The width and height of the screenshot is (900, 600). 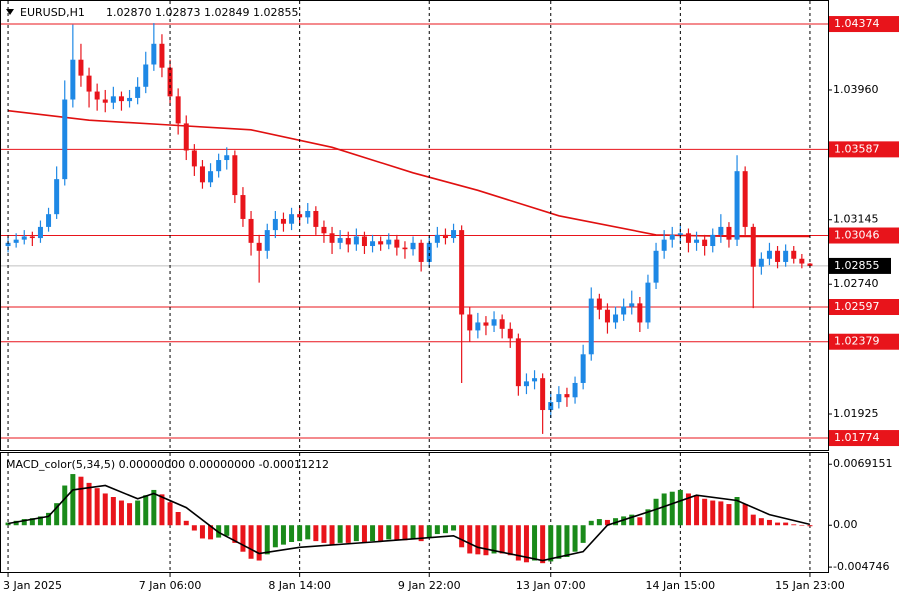 I want to click on y-tick-label: 0.0069151, so click(x=863, y=463).